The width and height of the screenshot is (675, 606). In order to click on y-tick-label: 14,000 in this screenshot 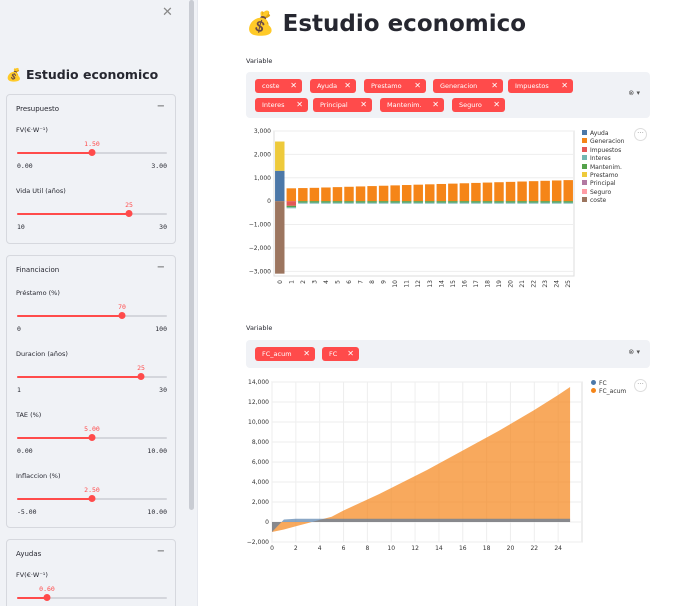, I will do `click(258, 382)`.